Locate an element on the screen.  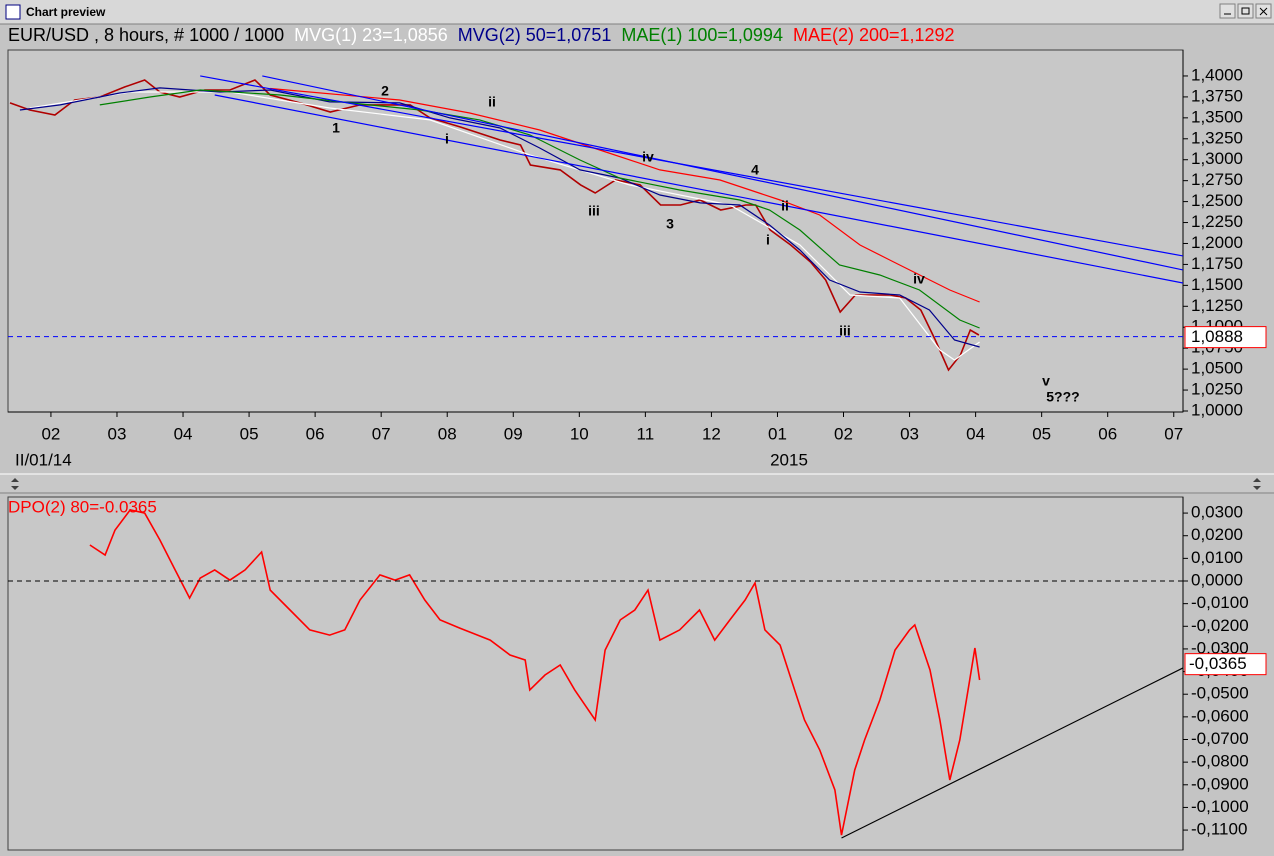
wave-label: 2 is located at coordinates (385, 91).